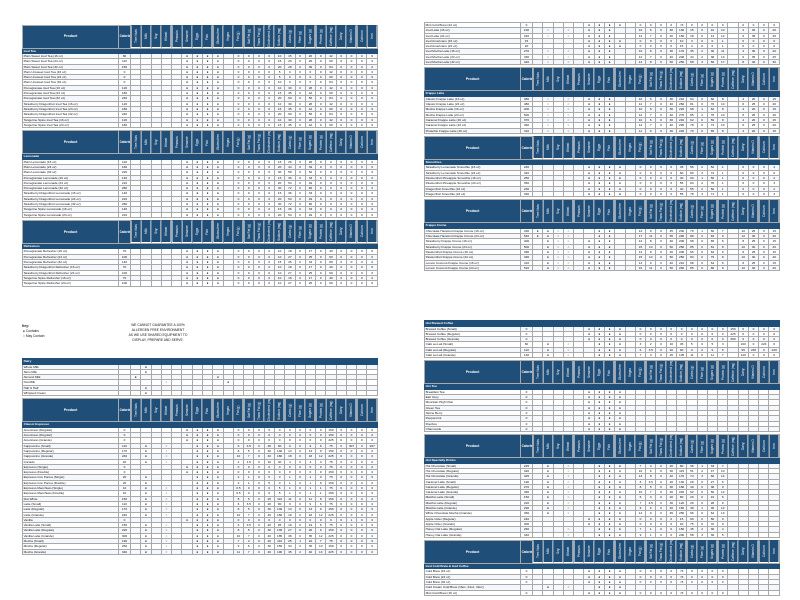  Describe the element at coordinates (289, 410) in the screenshot. I see `column-header: Carbs (g)` at that location.